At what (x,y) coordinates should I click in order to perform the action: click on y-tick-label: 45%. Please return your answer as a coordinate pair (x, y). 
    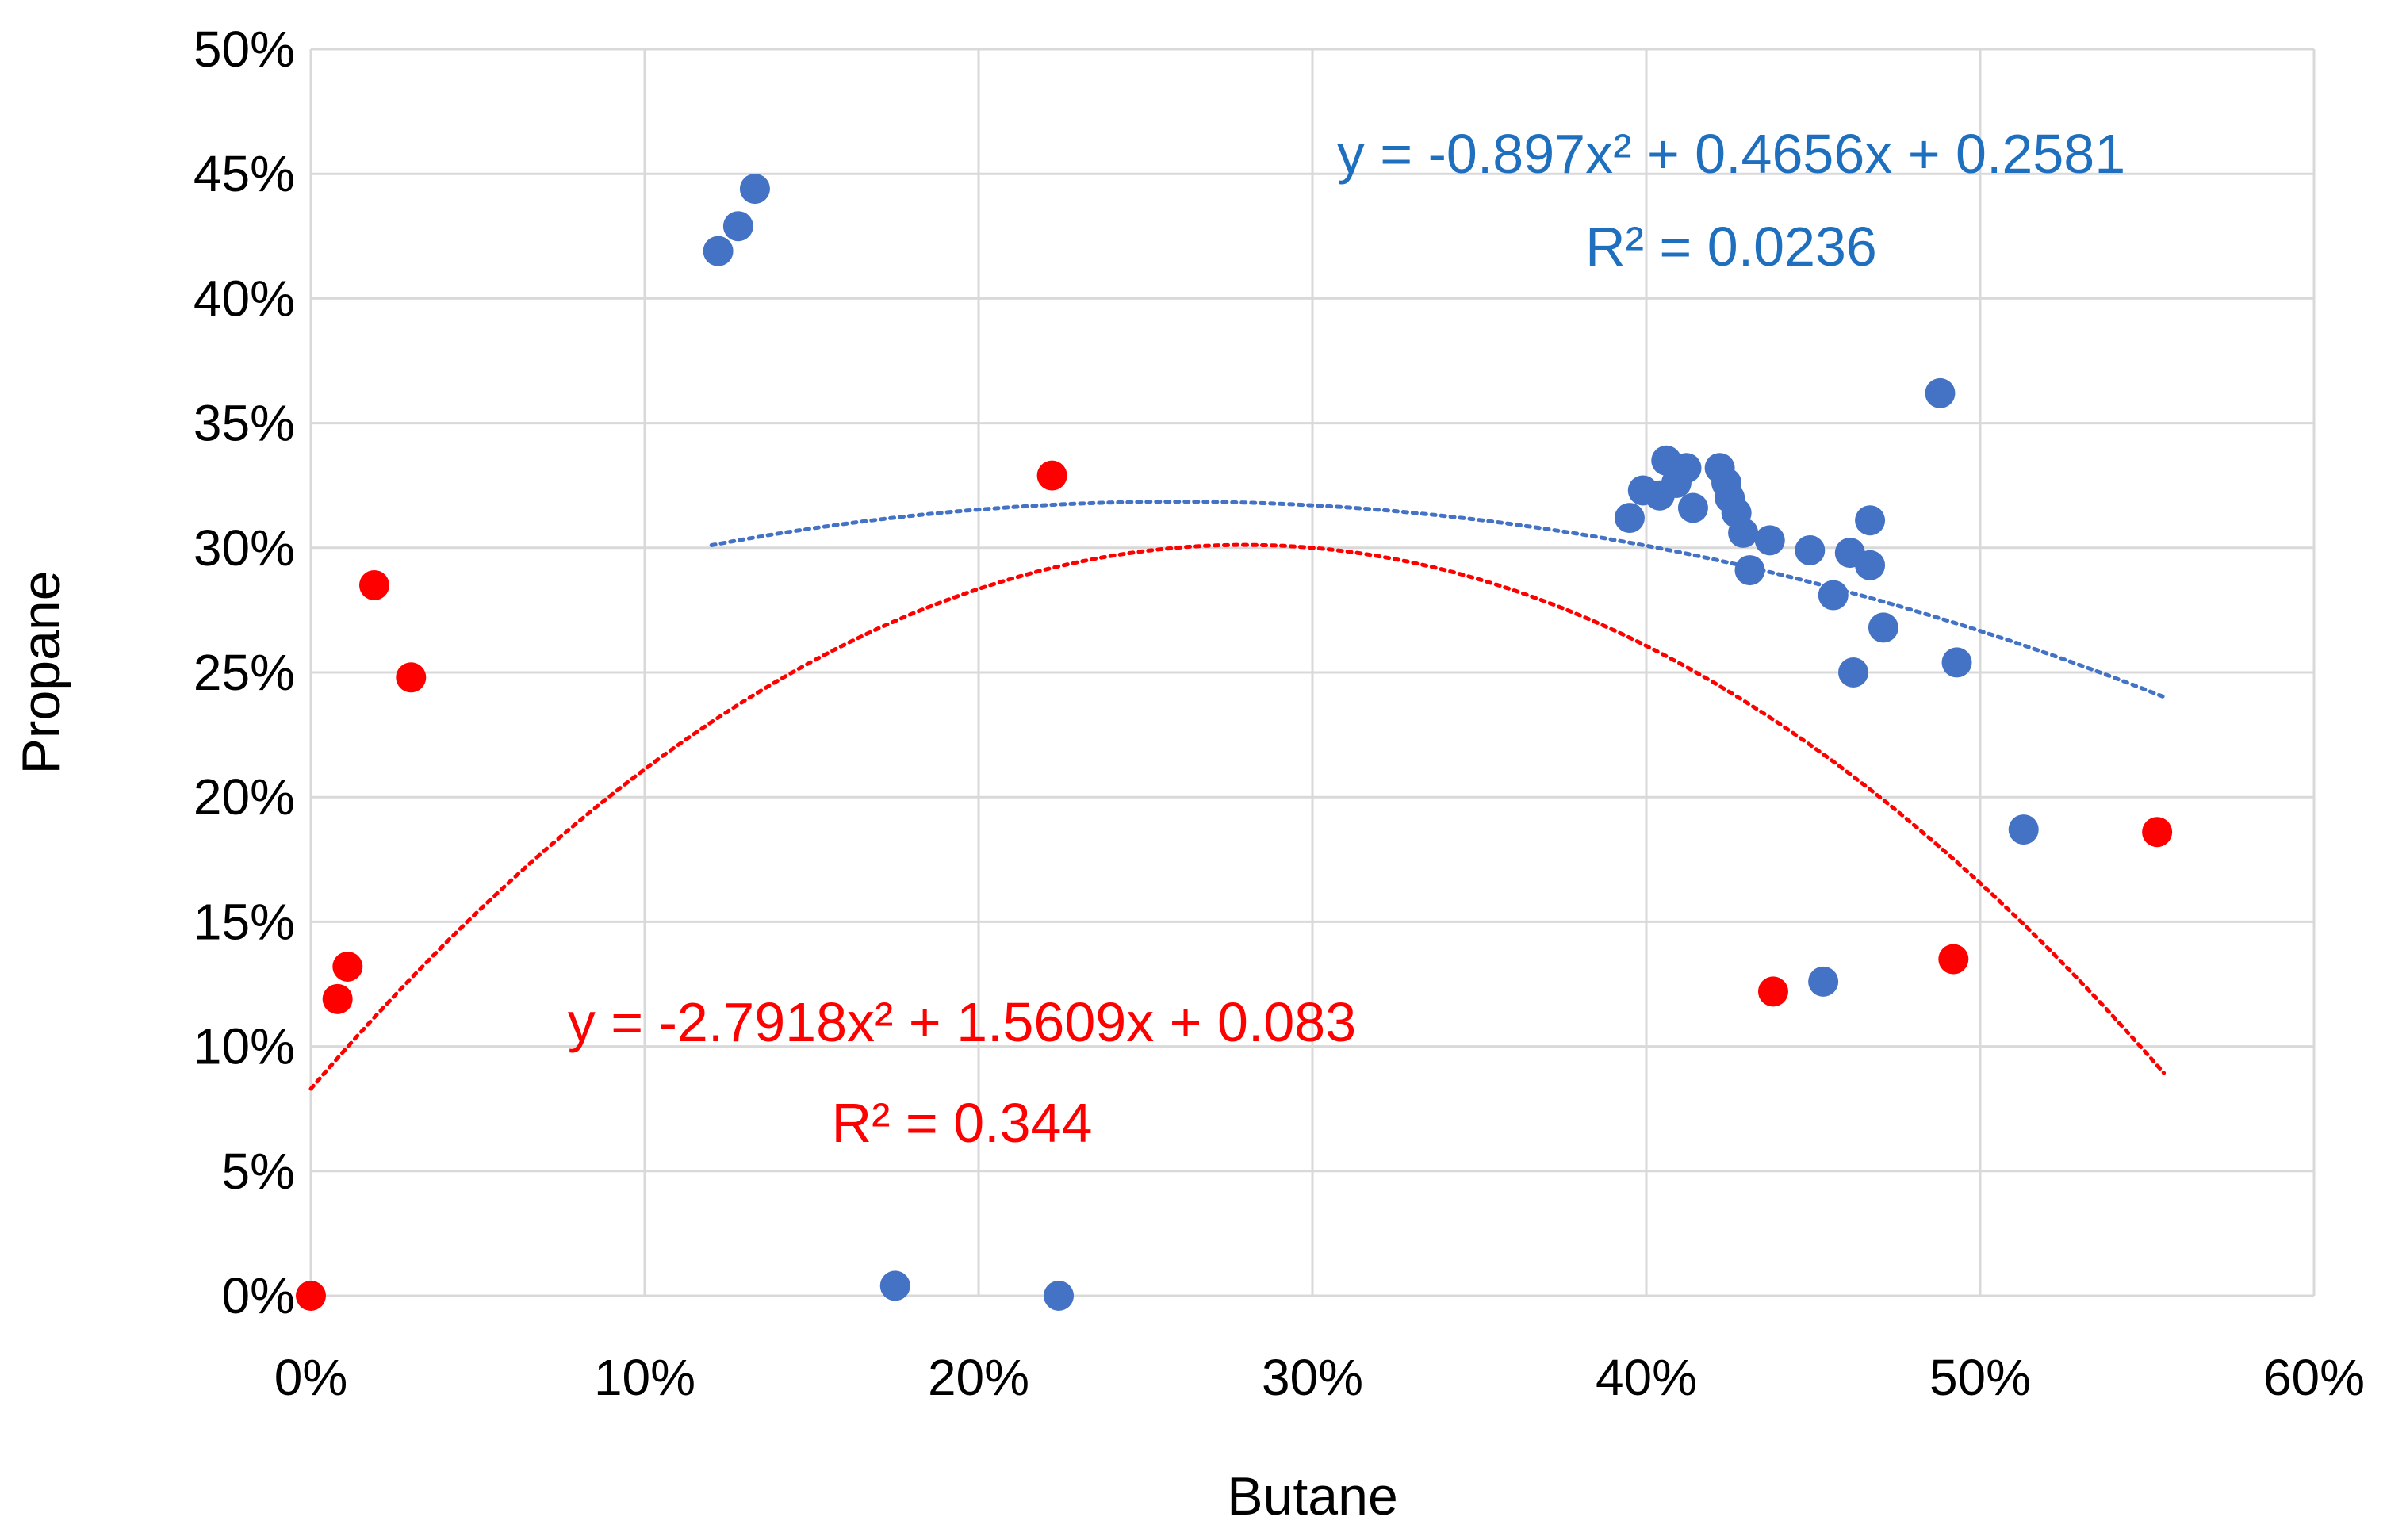
    Looking at the image, I should click on (244, 173).